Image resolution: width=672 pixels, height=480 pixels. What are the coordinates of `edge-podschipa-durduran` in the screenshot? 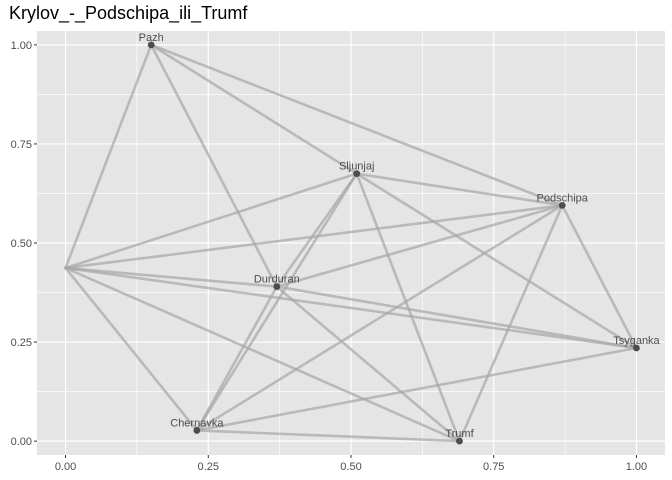 It's located at (419, 246).